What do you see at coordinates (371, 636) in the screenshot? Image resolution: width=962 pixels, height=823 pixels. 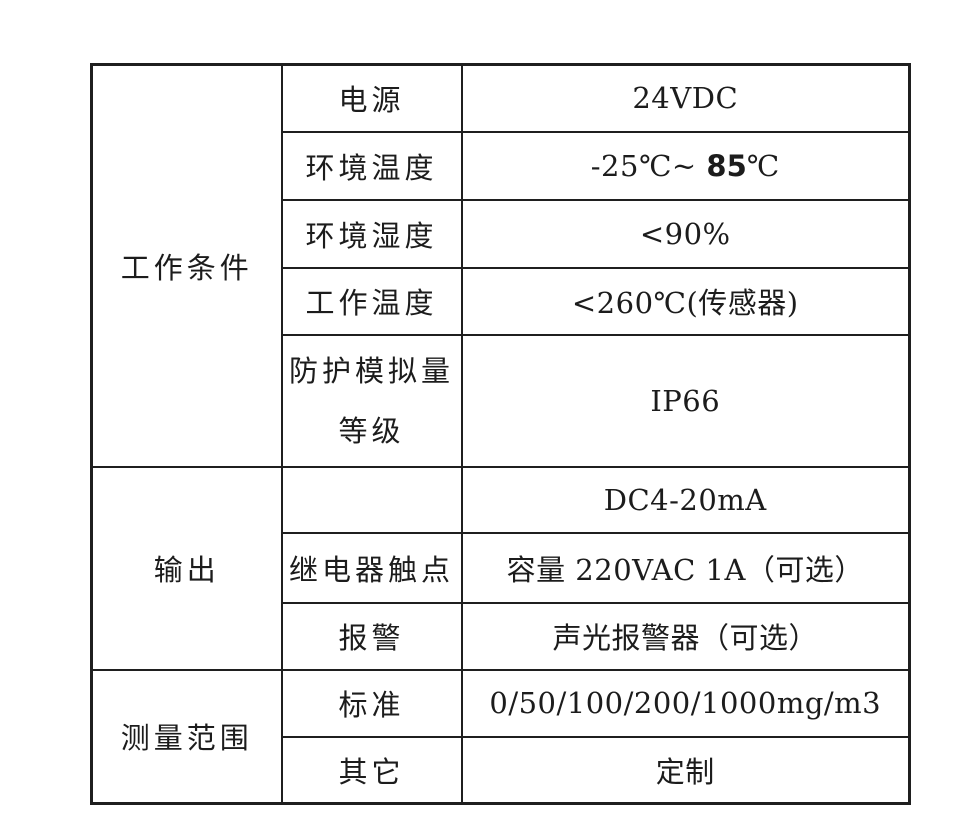 I see `param-label-alarm: 报警` at bounding box center [371, 636].